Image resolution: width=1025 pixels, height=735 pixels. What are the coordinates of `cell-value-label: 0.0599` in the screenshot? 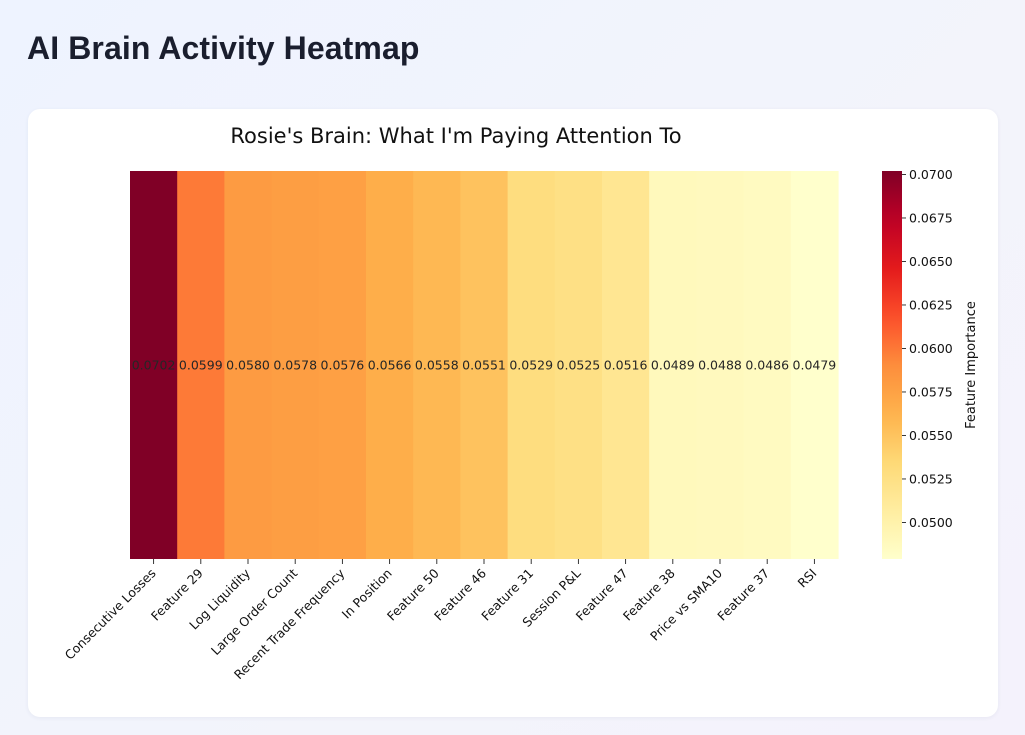 It's located at (201, 365).